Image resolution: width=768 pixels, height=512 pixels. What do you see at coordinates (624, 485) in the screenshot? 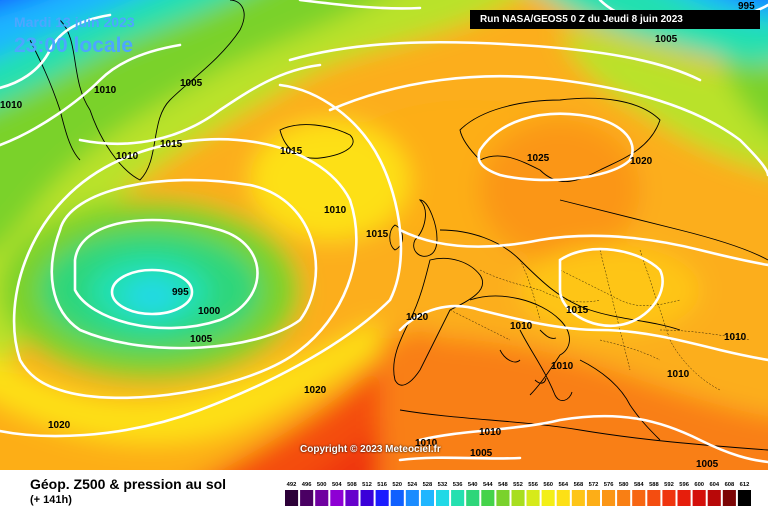
I see `legend-value-label: 580` at bounding box center [624, 485].